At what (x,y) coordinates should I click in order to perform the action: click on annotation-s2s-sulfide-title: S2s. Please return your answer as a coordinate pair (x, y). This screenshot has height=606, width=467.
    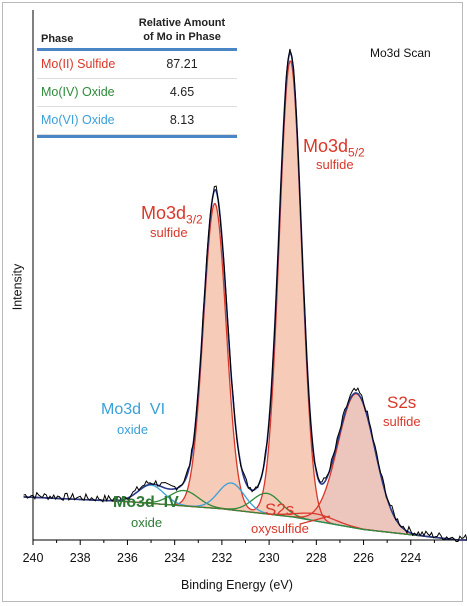
    Looking at the image, I should click on (402, 402).